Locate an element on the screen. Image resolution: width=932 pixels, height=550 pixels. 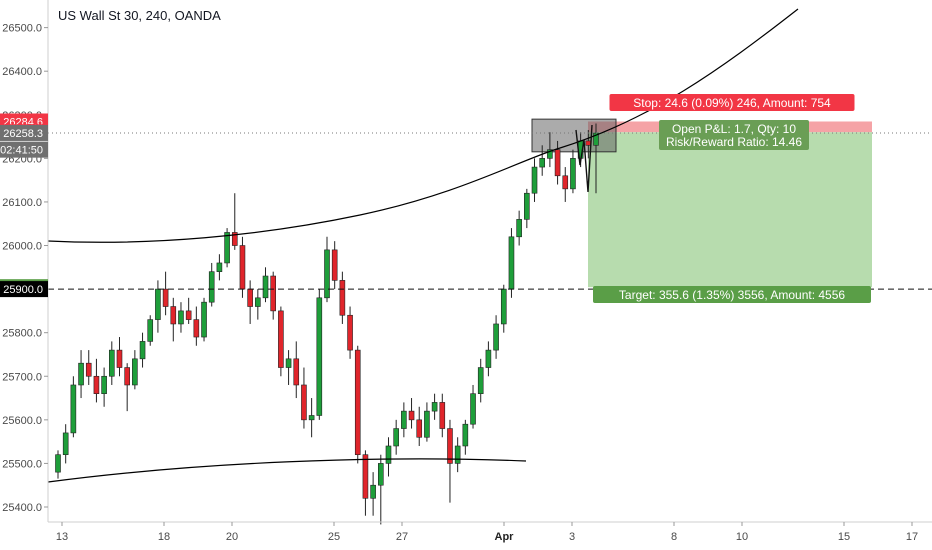
stop-label: Stop: 24.6 (0.09%) 246, Amount: 754 is located at coordinates (732, 102).